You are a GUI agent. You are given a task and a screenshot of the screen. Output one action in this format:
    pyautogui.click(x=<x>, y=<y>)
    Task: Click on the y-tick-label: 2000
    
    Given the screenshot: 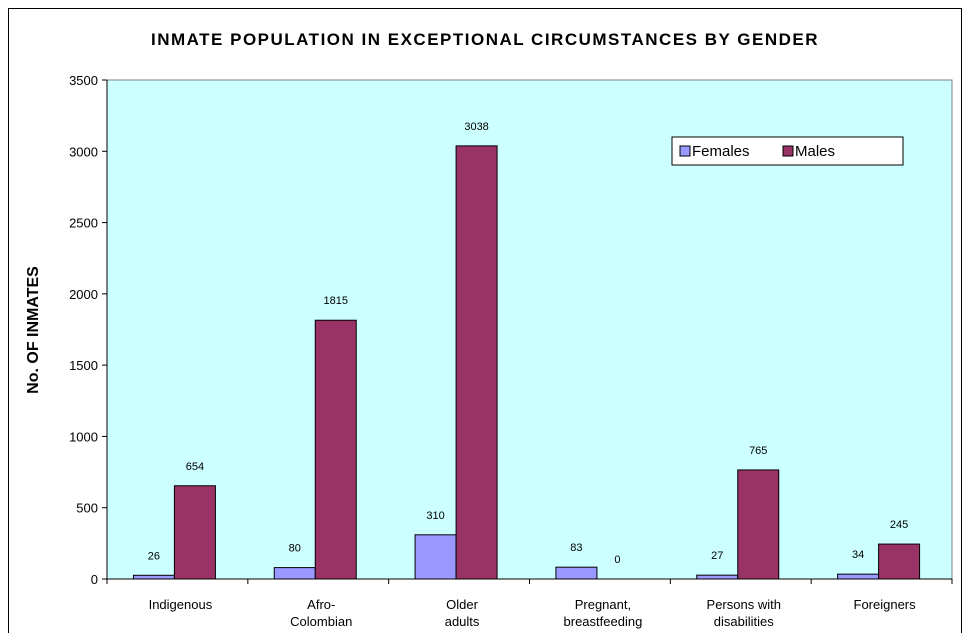 What is the action you would take?
    pyautogui.click(x=83, y=294)
    